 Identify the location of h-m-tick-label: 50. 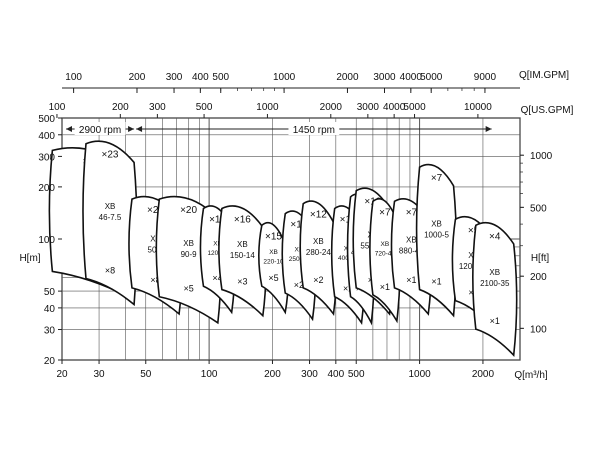
(50, 292).